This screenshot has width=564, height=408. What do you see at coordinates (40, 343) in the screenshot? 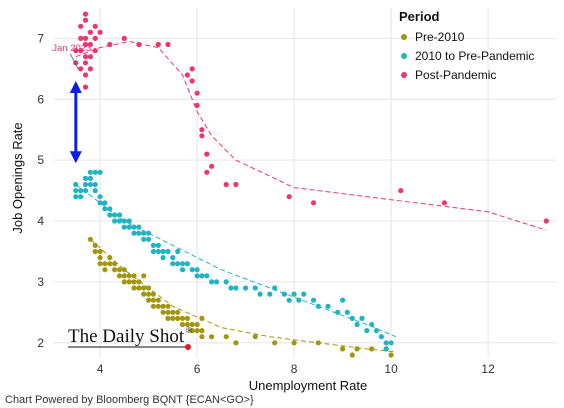
I see `y-tick-label: 2` at bounding box center [40, 343].